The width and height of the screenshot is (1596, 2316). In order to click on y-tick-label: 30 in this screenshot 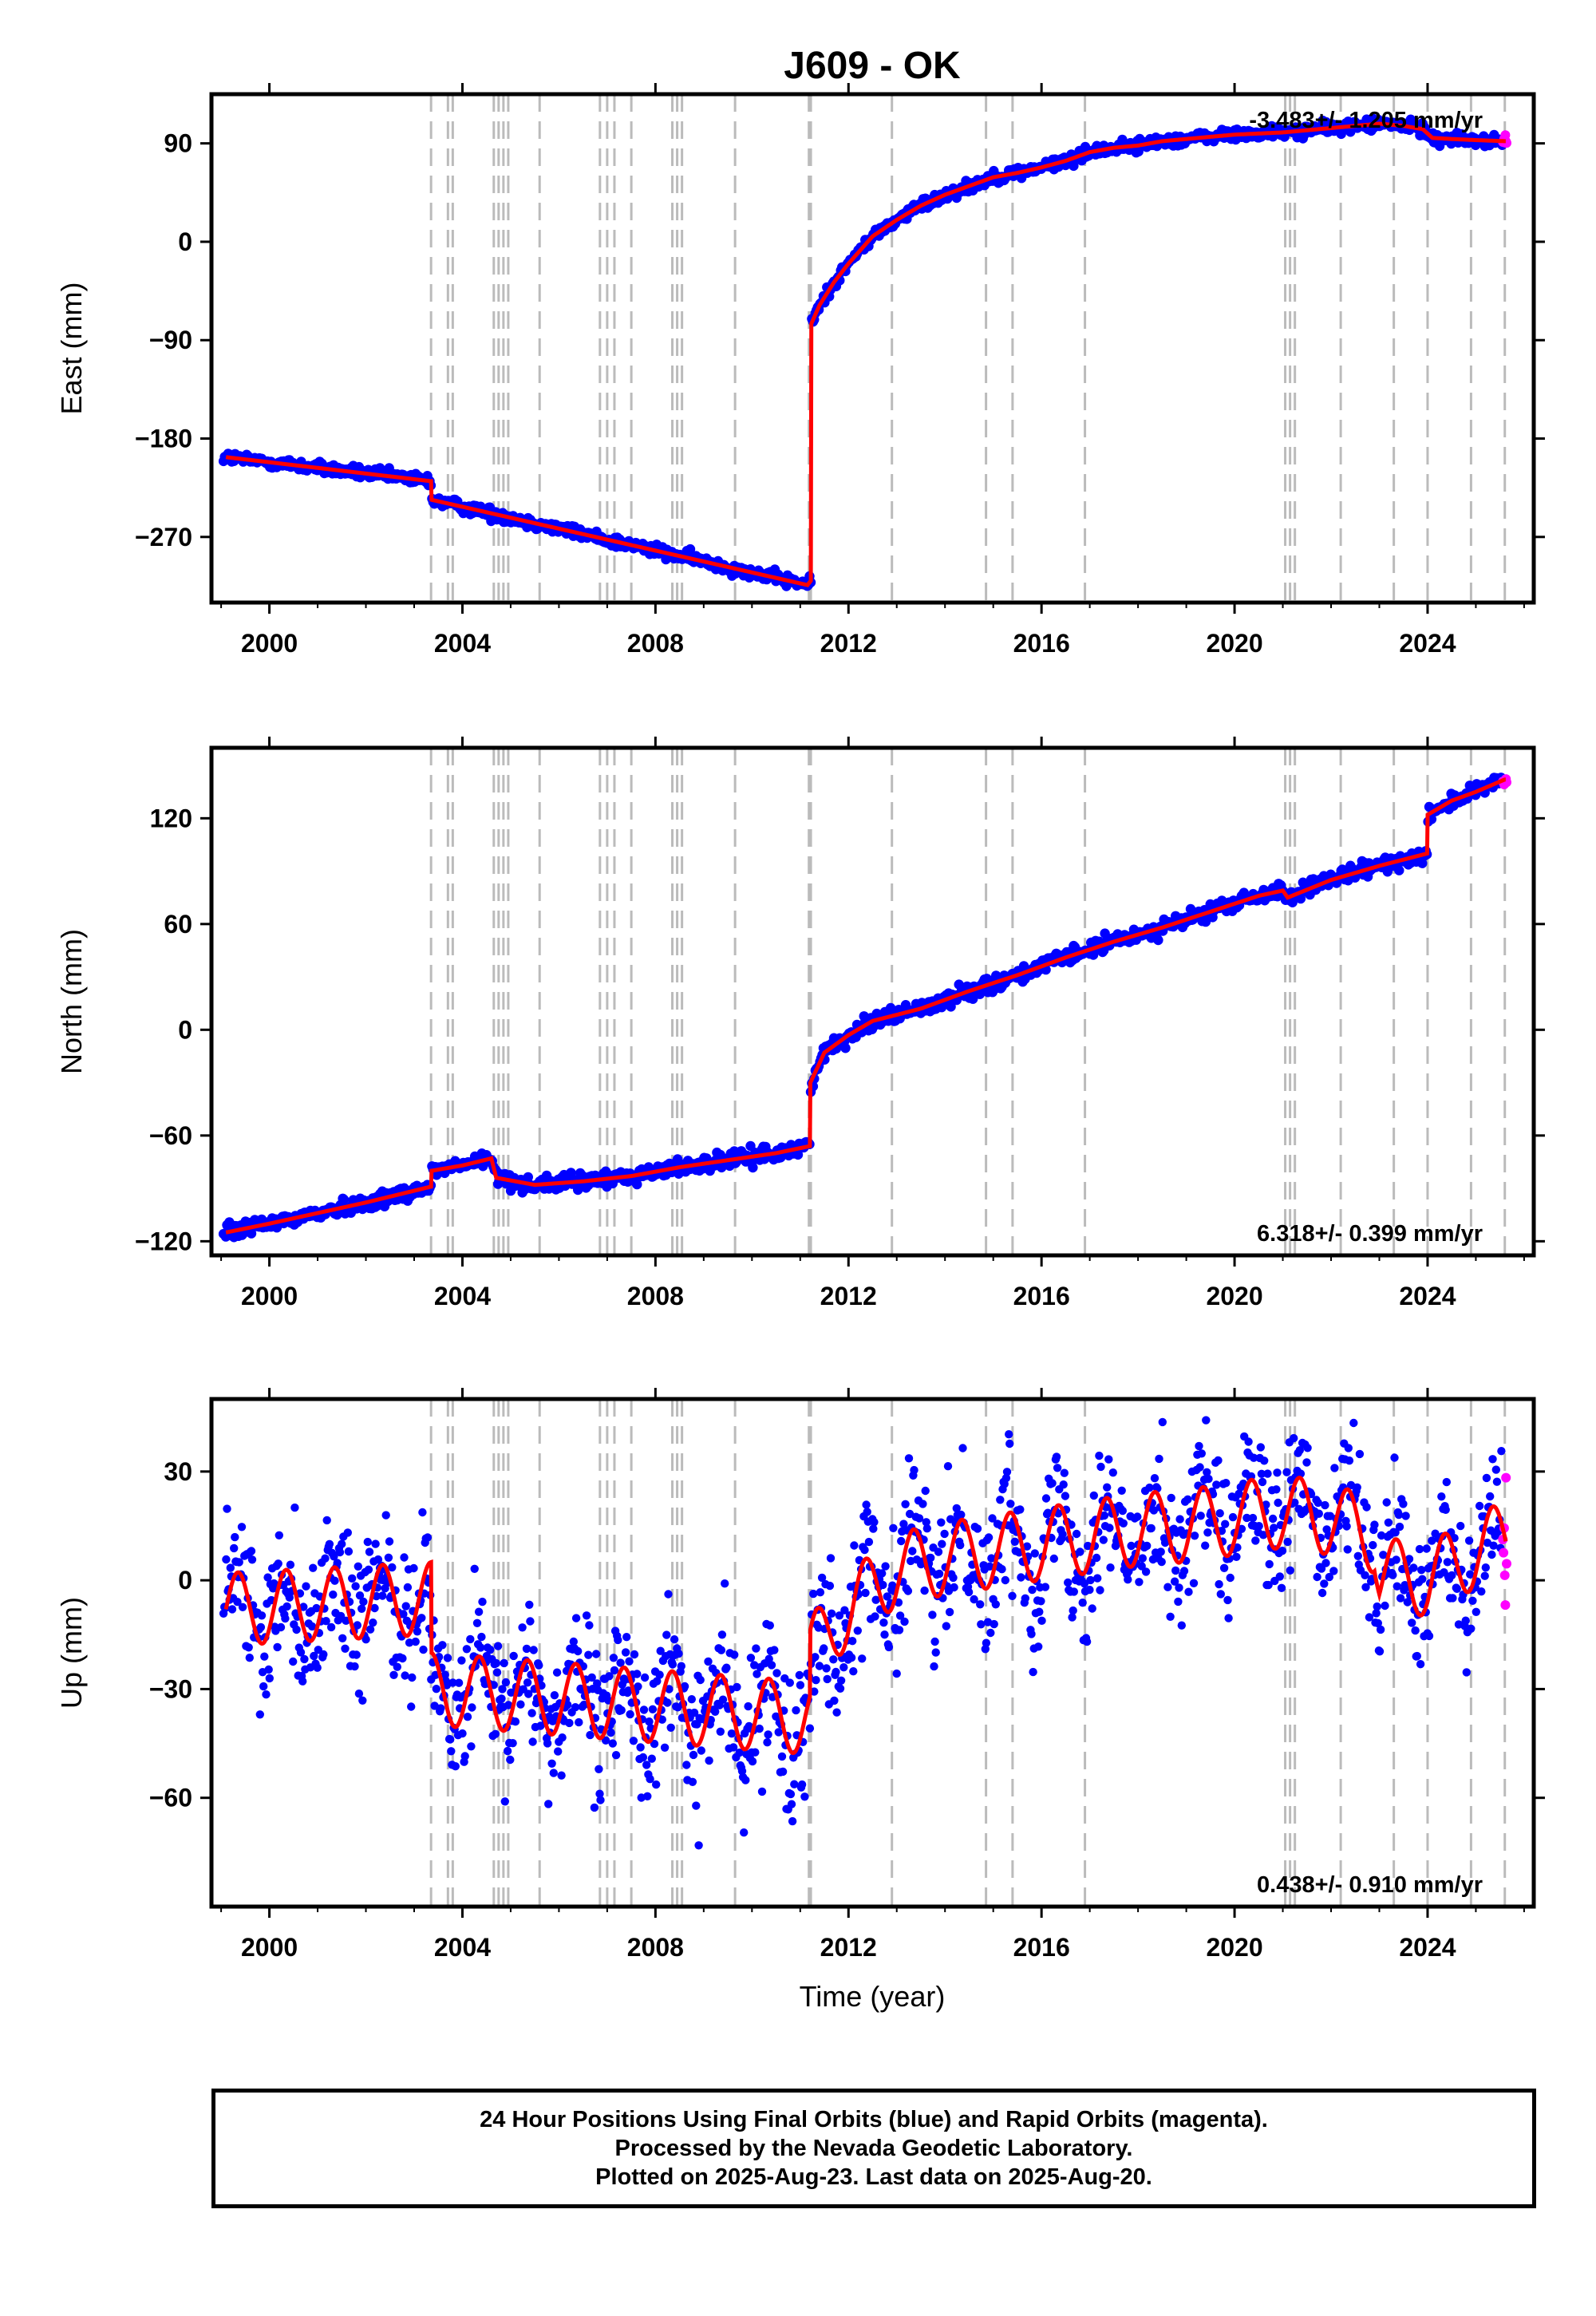, I will do `click(178, 1471)`.